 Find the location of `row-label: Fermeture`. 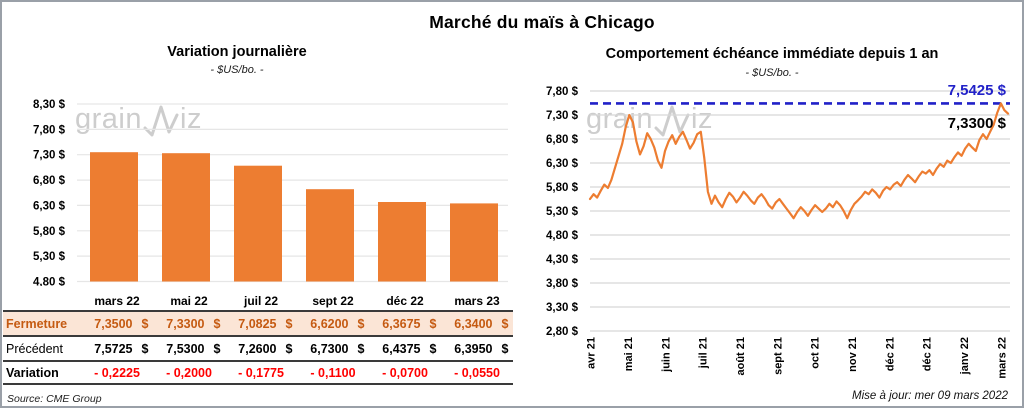

row-label: Fermeture is located at coordinates (37, 323).